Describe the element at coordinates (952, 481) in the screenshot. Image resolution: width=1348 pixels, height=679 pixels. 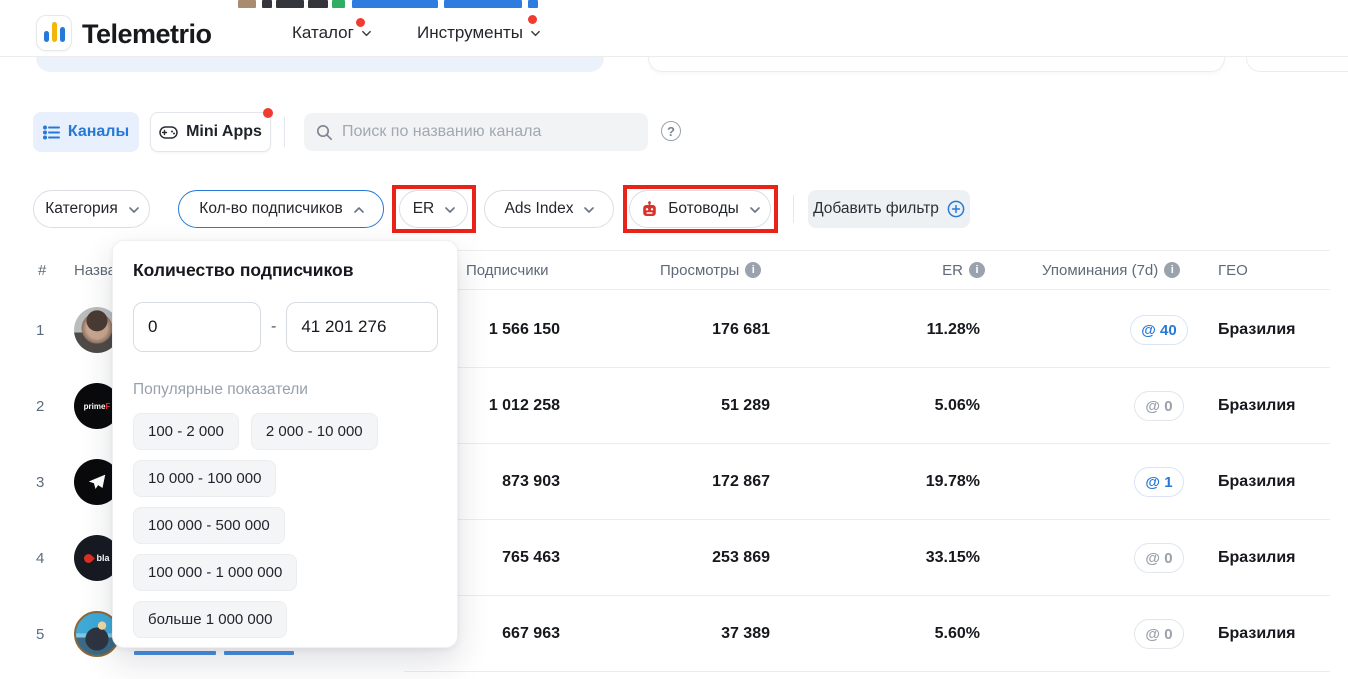
I see `er-value: 19.78%` at that location.